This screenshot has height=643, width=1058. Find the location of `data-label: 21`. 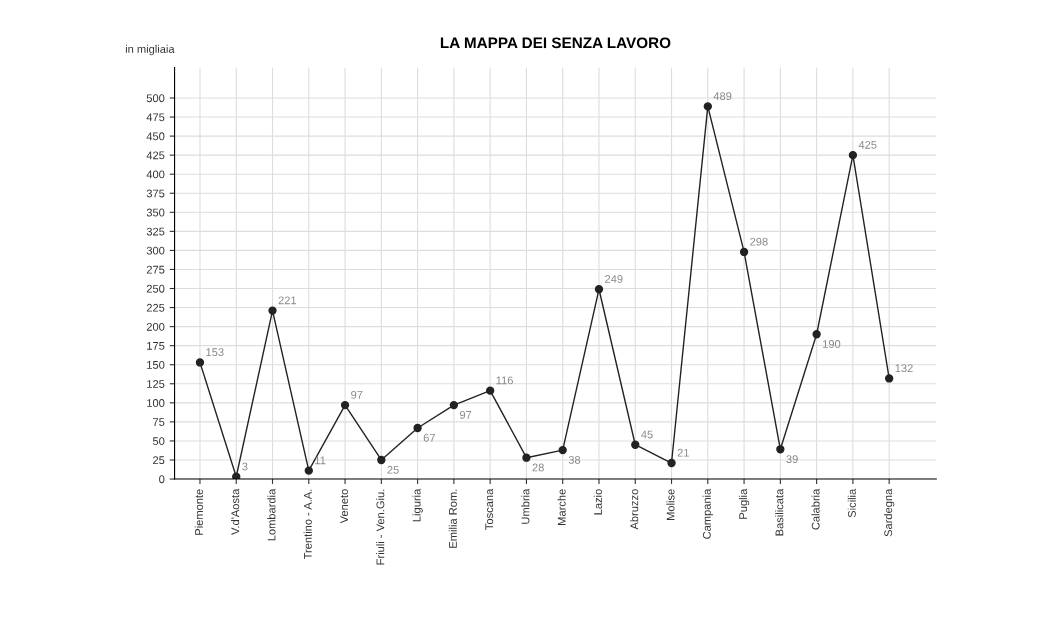

data-label: 21 is located at coordinates (683, 452).